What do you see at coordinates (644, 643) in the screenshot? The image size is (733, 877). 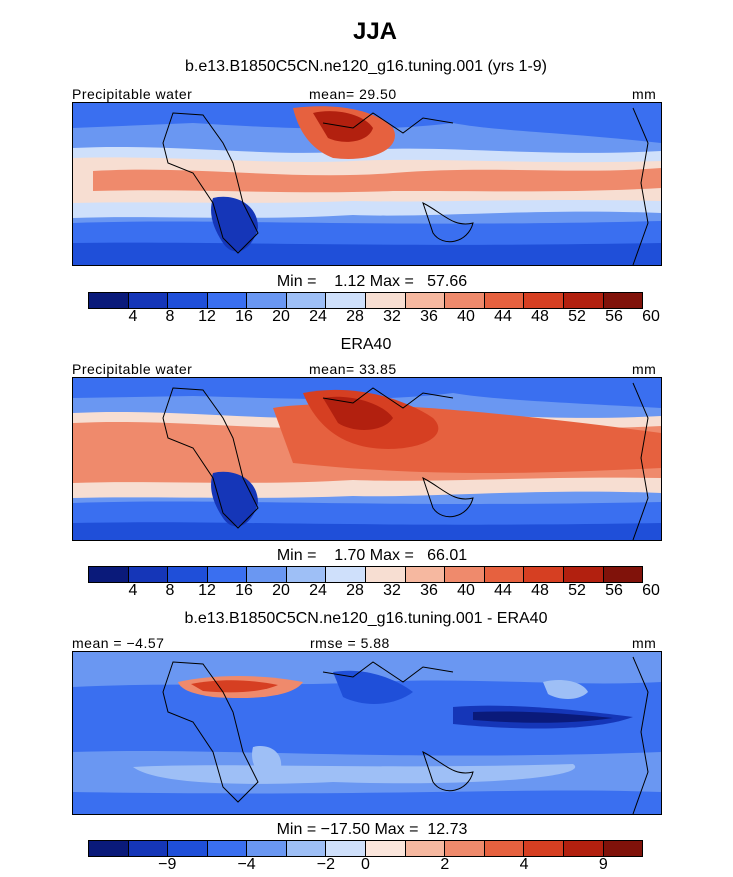 I see `panel3-units-label: mm` at bounding box center [644, 643].